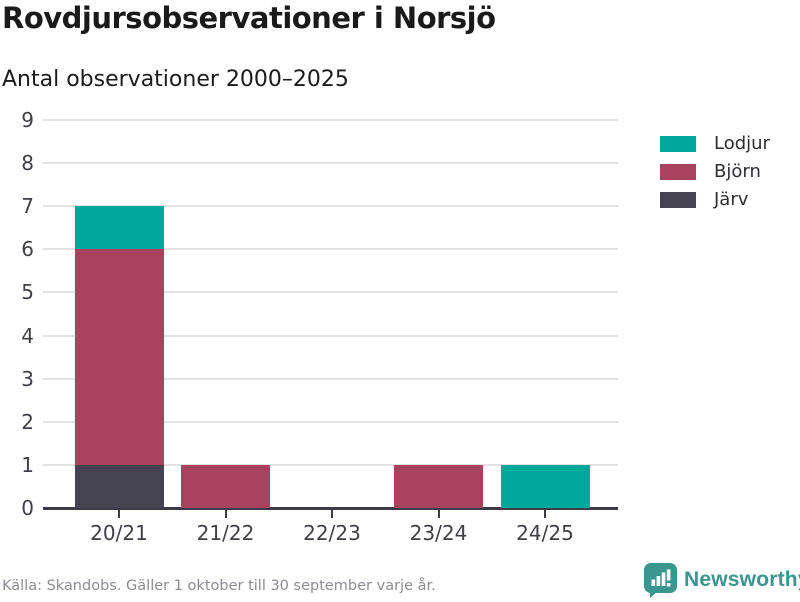 Image resolution: width=800 pixels, height=602 pixels. I want to click on legend-item: Lodjur, so click(715, 144).